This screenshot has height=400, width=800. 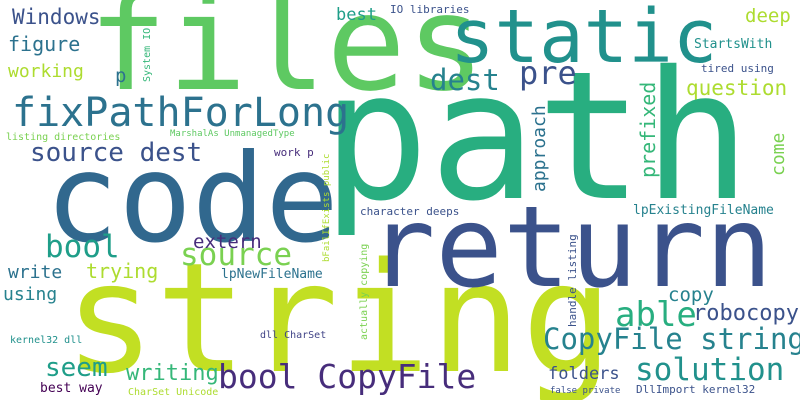 I want to click on word-io-libraries: IO libraries, so click(x=430, y=9).